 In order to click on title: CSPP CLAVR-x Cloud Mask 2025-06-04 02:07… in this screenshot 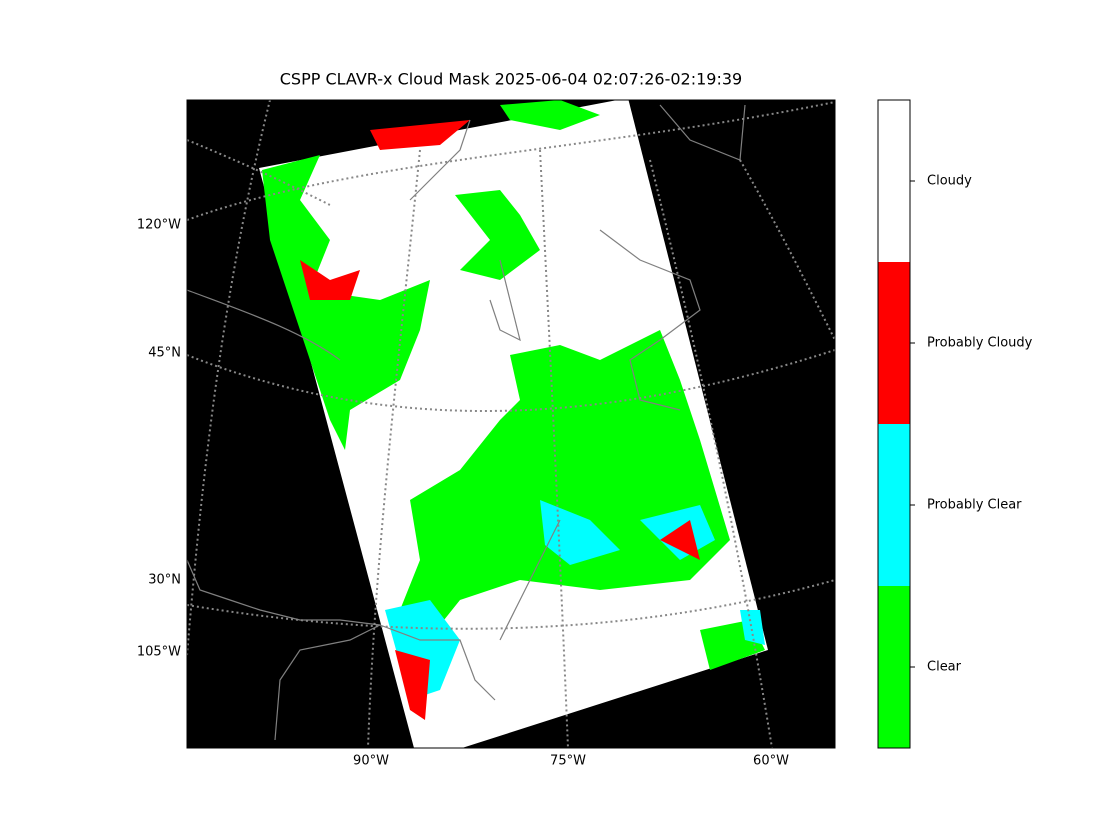, I will do `click(511, 79)`.